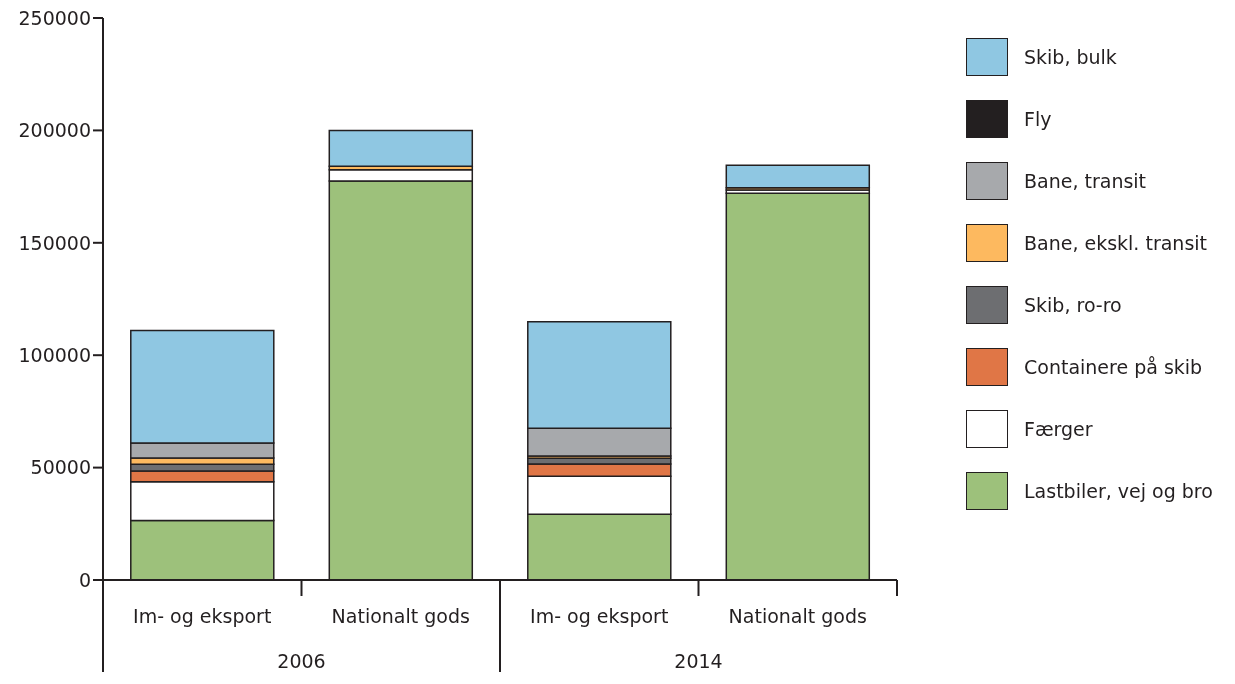 This screenshot has height=684, width=1235. What do you see at coordinates (1116, 243) in the screenshot?
I see `legend-label: Bane, ekskl. transit` at bounding box center [1116, 243].